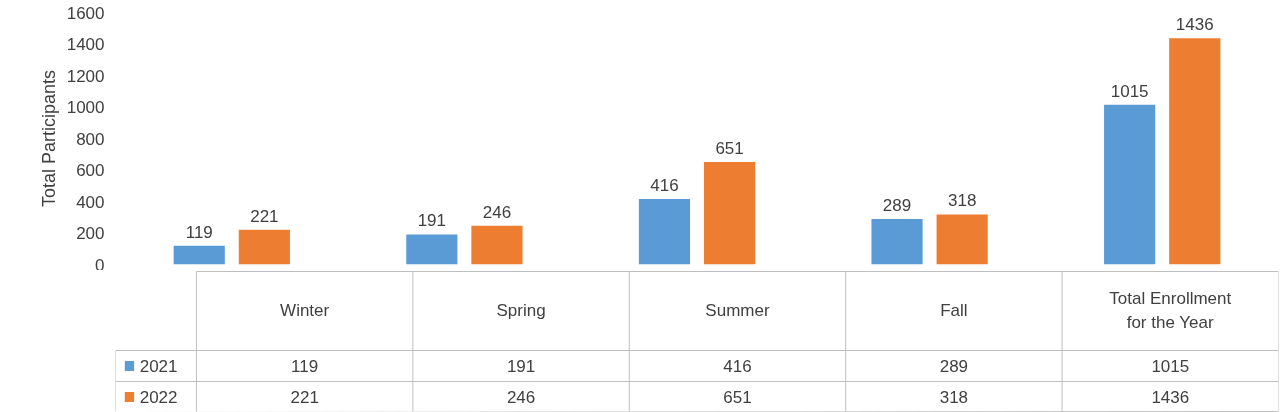 This screenshot has width=1286, height=412. What do you see at coordinates (305, 310) in the screenshot?
I see `x-tick-label: Winter` at bounding box center [305, 310].